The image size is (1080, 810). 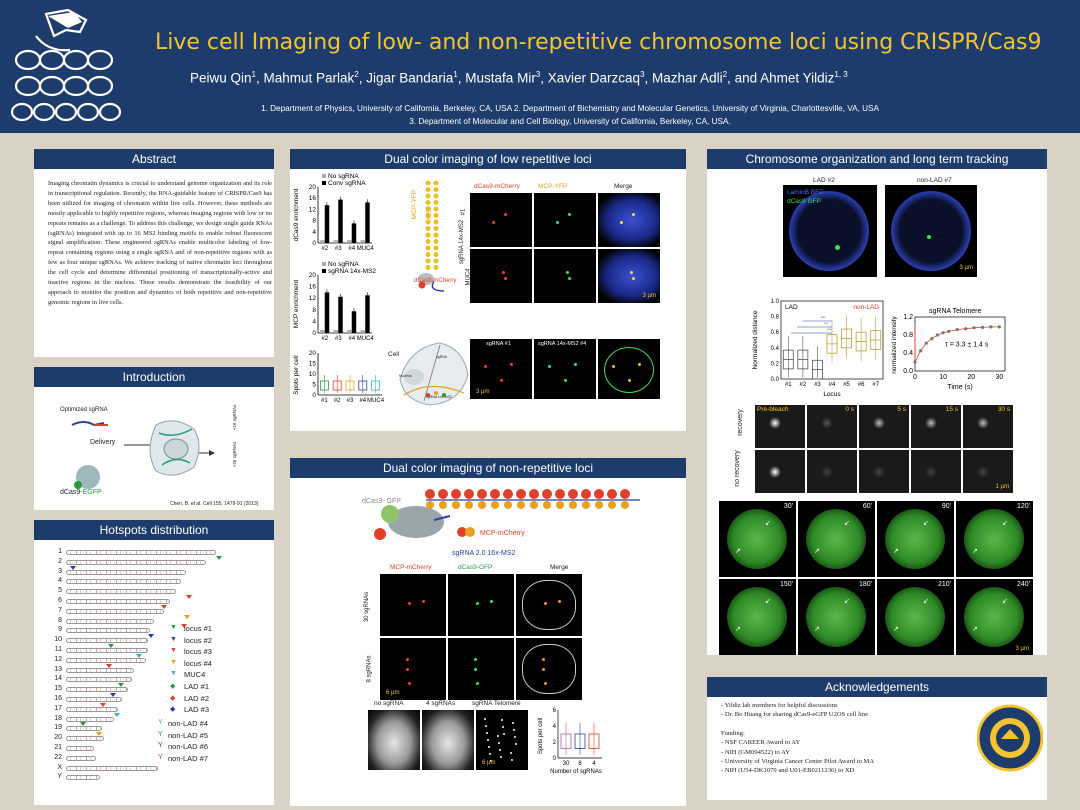 What do you see at coordinates (58, 689) in the screenshot?
I see `chromosome-number: 15` at bounding box center [58, 689].